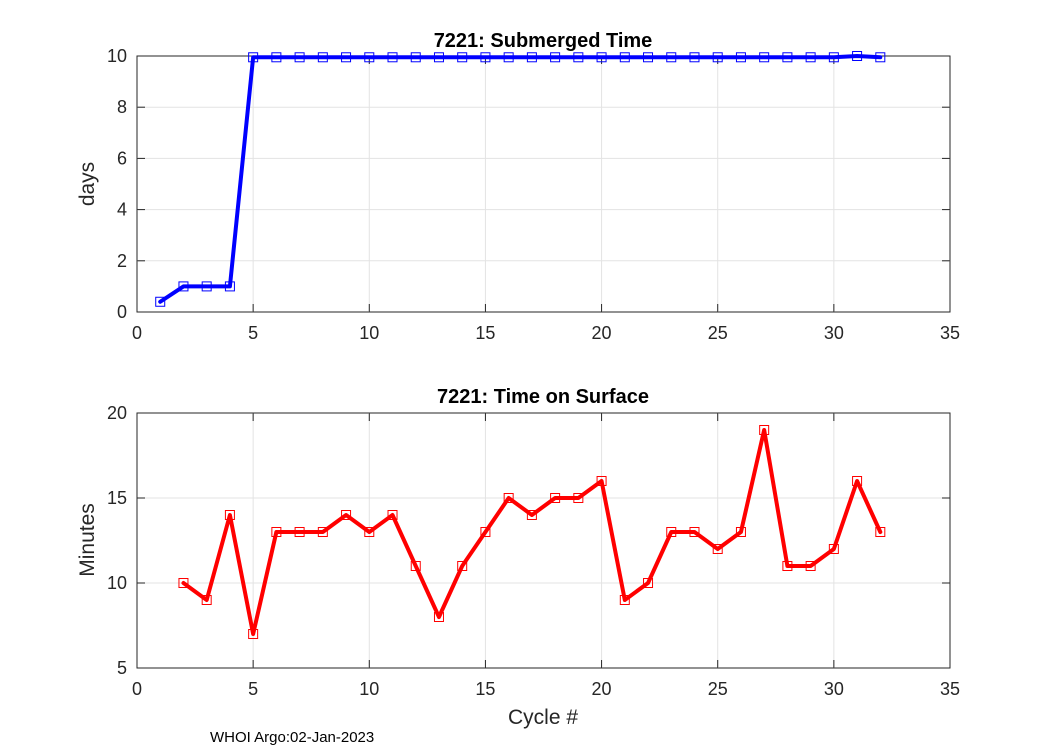 This screenshot has height=750, width=1050. What do you see at coordinates (485, 689) in the screenshot?
I see `time-on-surface-xtick-label: 15` at bounding box center [485, 689].